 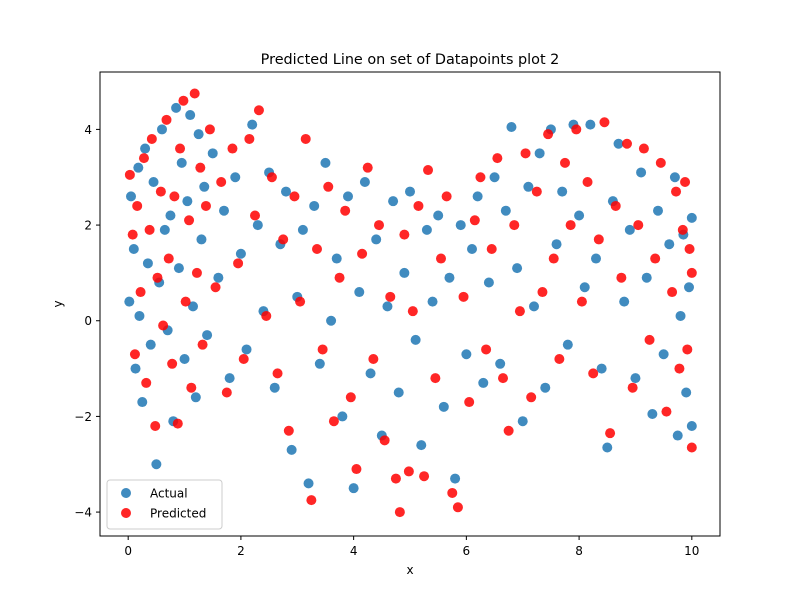 I want to click on legend: Actual Predicted, so click(x=164, y=504).